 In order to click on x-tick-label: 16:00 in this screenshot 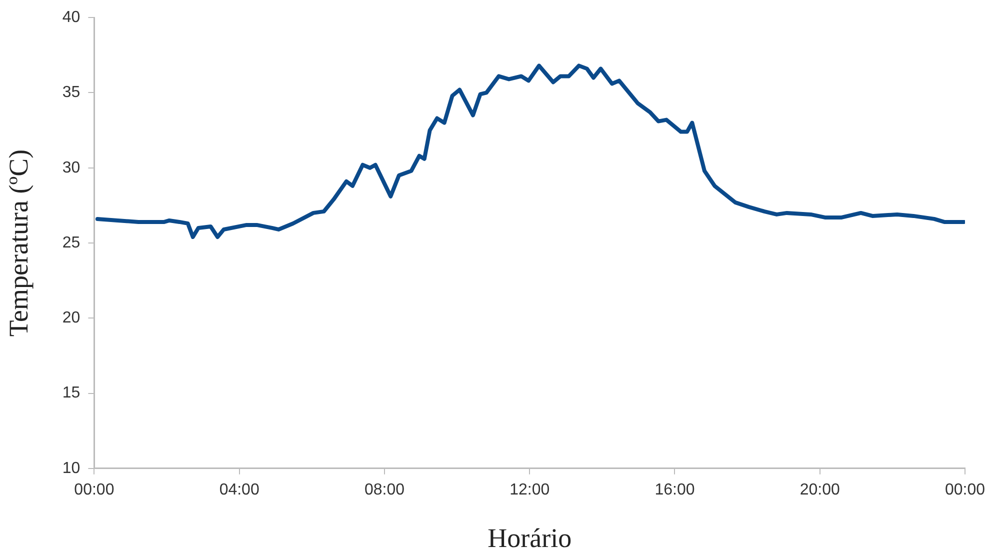, I will do `click(674, 489)`.